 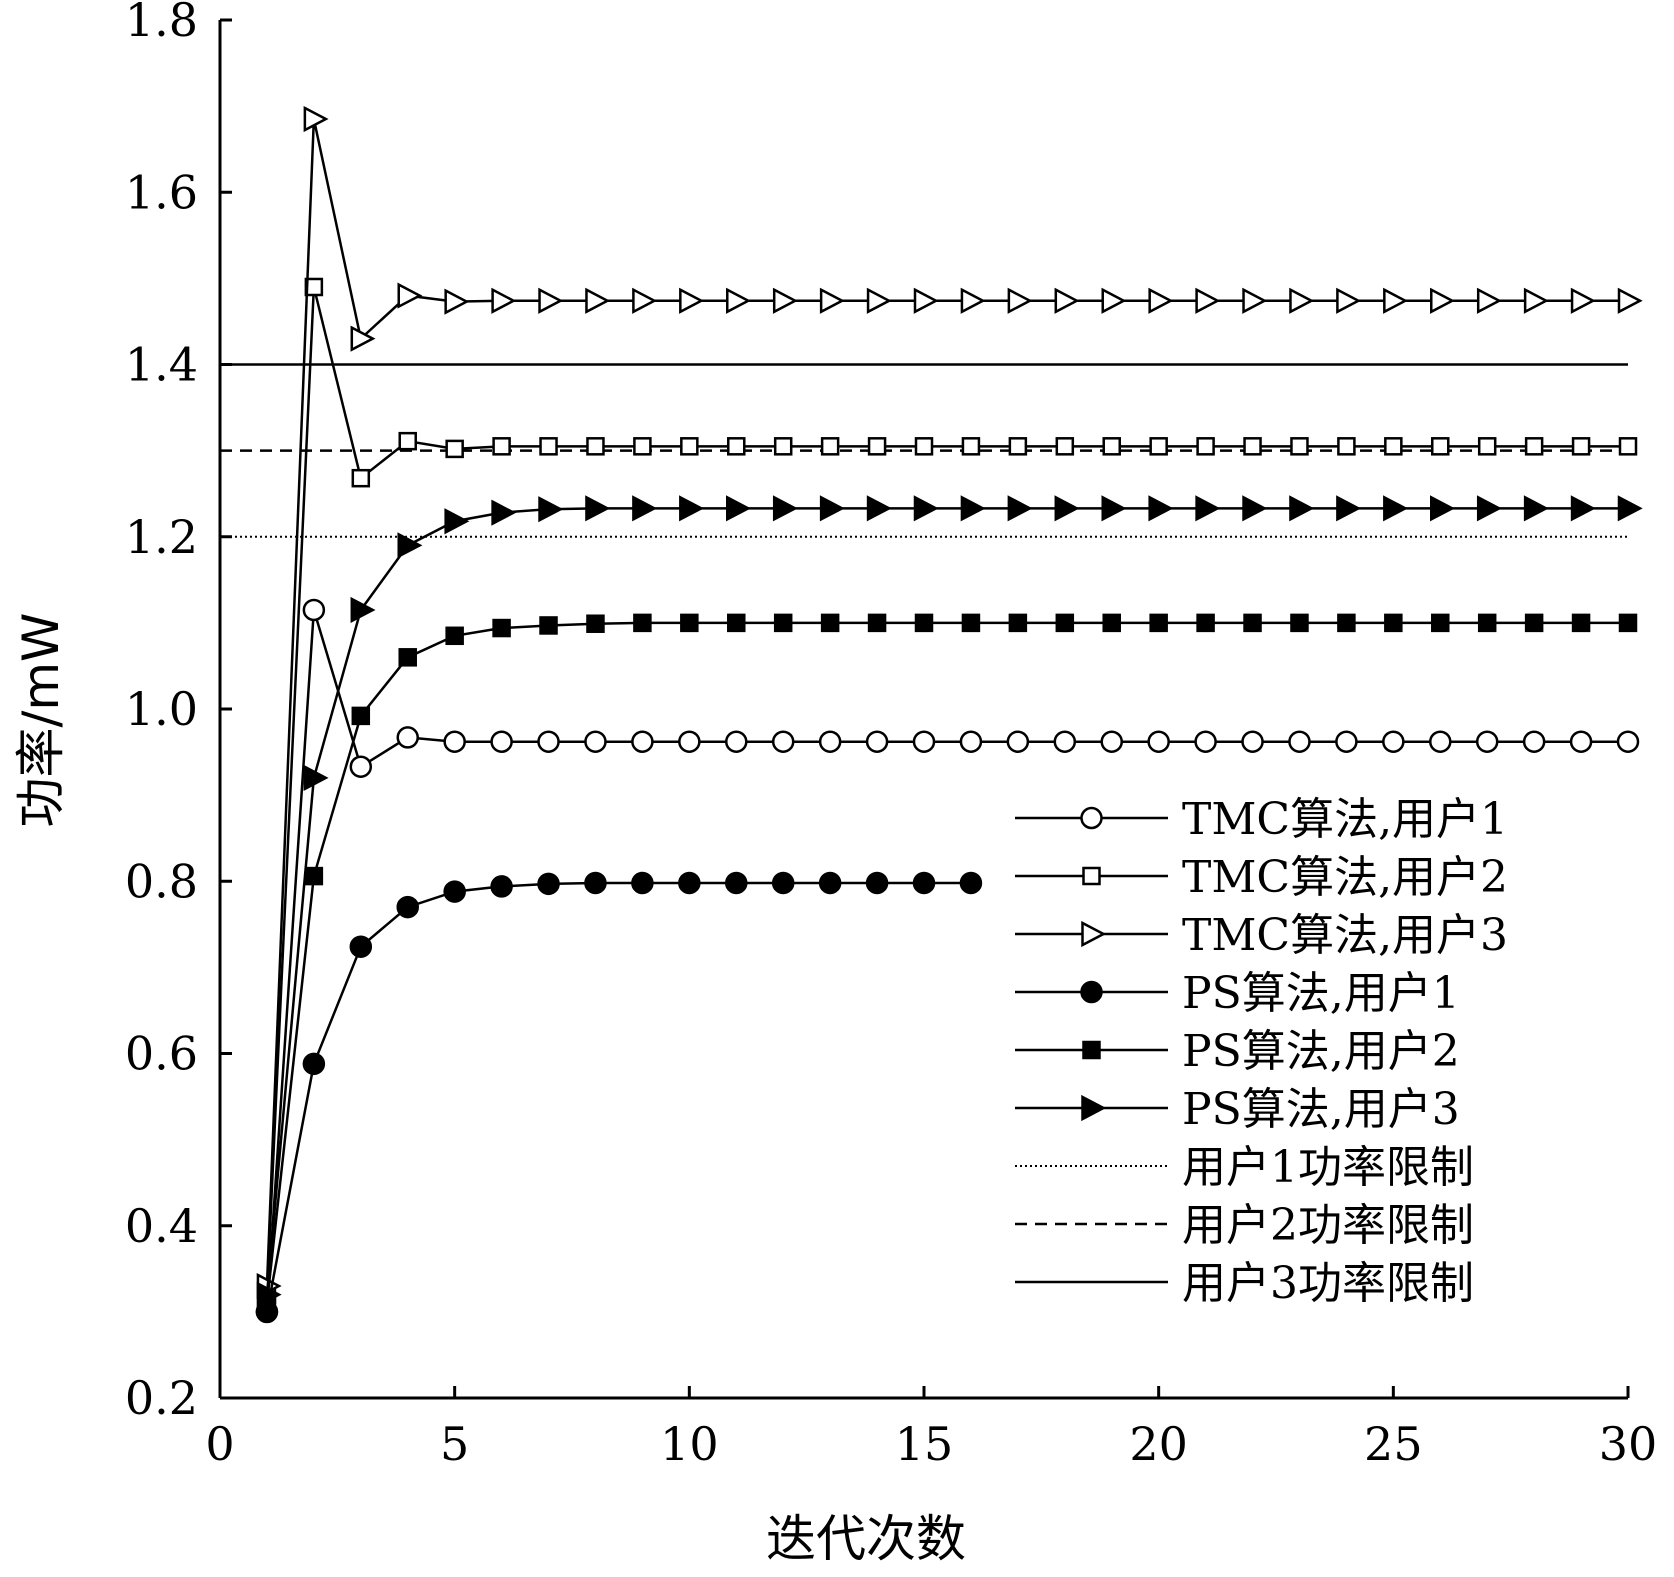 What do you see at coordinates (41, 720) in the screenshot?
I see `y-axis-label: 功率/mW` at bounding box center [41, 720].